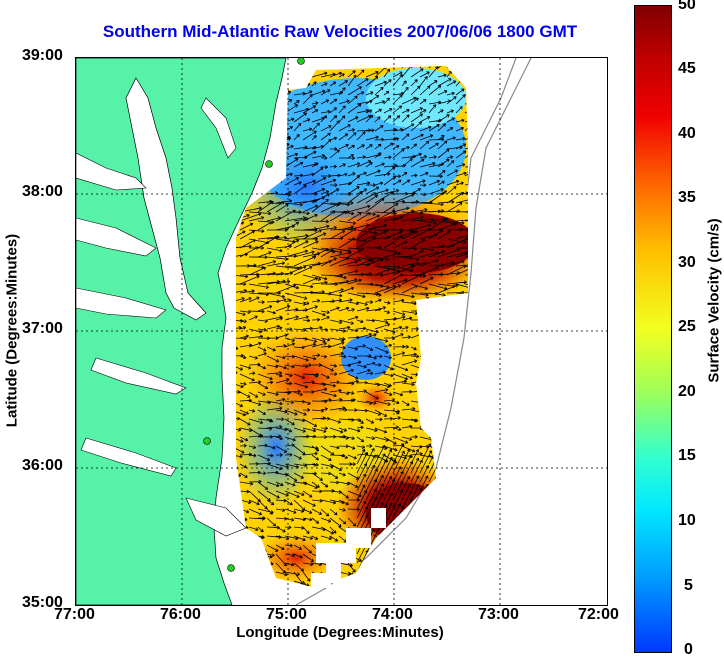  I want to click on y-axis-label: Latitude (Degrees:Minutes), so click(12, 330).